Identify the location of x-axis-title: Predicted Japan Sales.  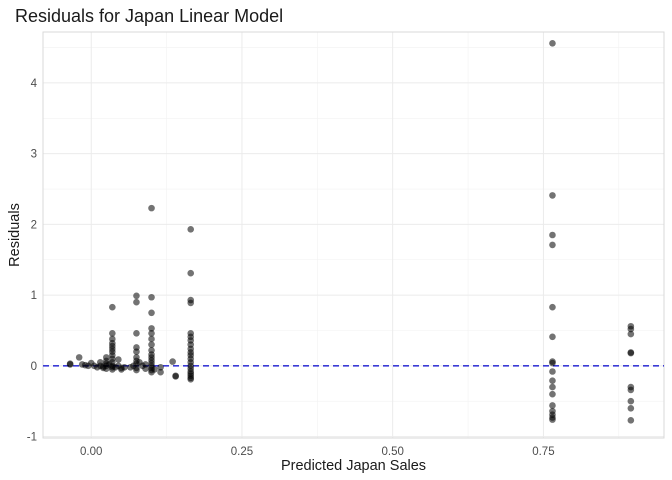
(353, 466).